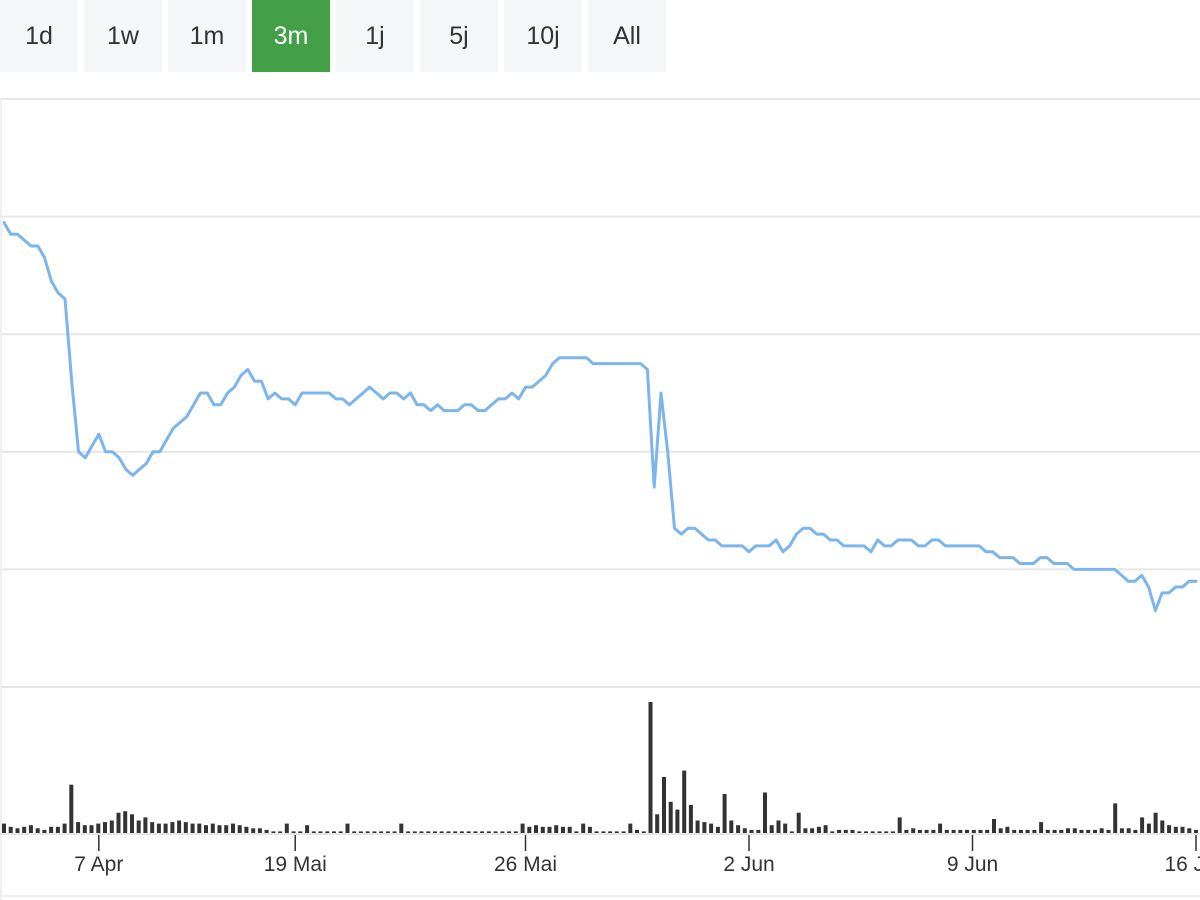  I want to click on range-button-1w: 1w, so click(123, 36).